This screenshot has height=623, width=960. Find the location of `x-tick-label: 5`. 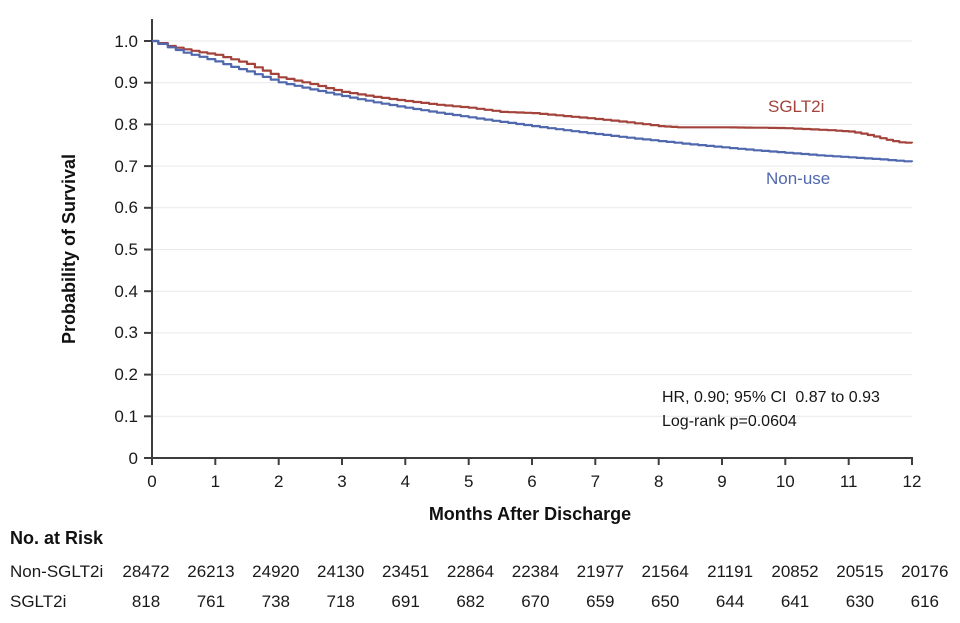

x-tick-label: 5 is located at coordinates (468, 481).